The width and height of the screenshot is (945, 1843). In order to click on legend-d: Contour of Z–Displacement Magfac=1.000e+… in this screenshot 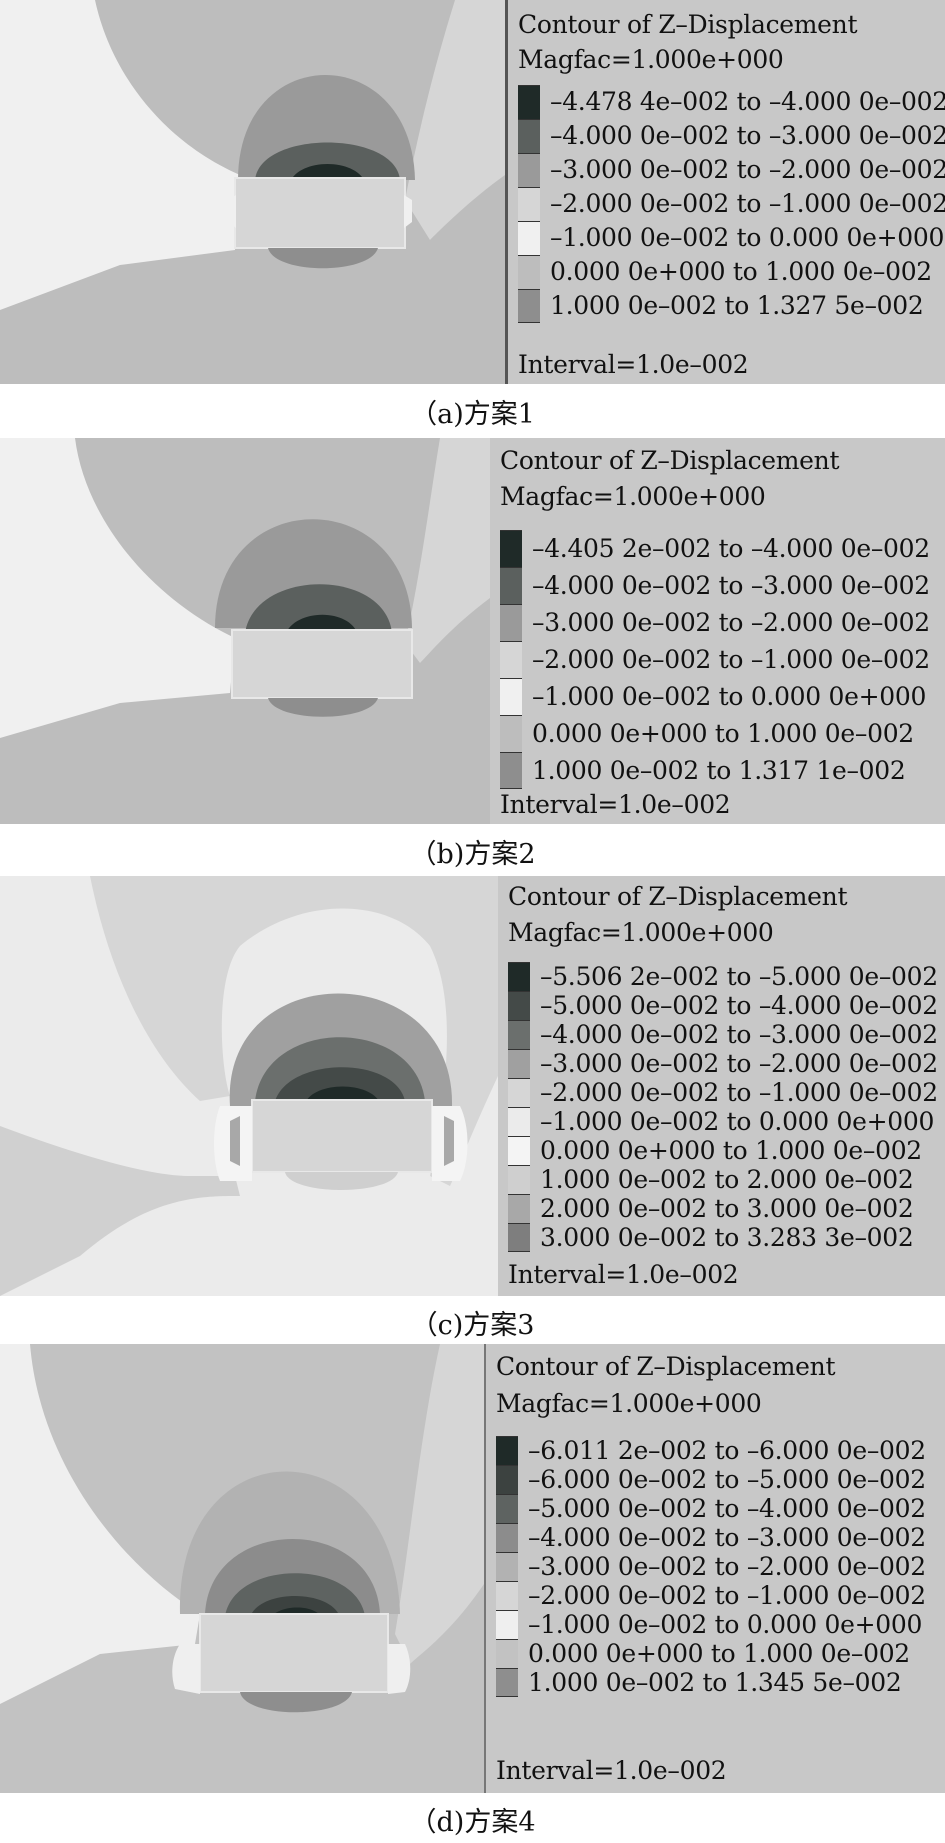, I will do `click(714, 1568)`.